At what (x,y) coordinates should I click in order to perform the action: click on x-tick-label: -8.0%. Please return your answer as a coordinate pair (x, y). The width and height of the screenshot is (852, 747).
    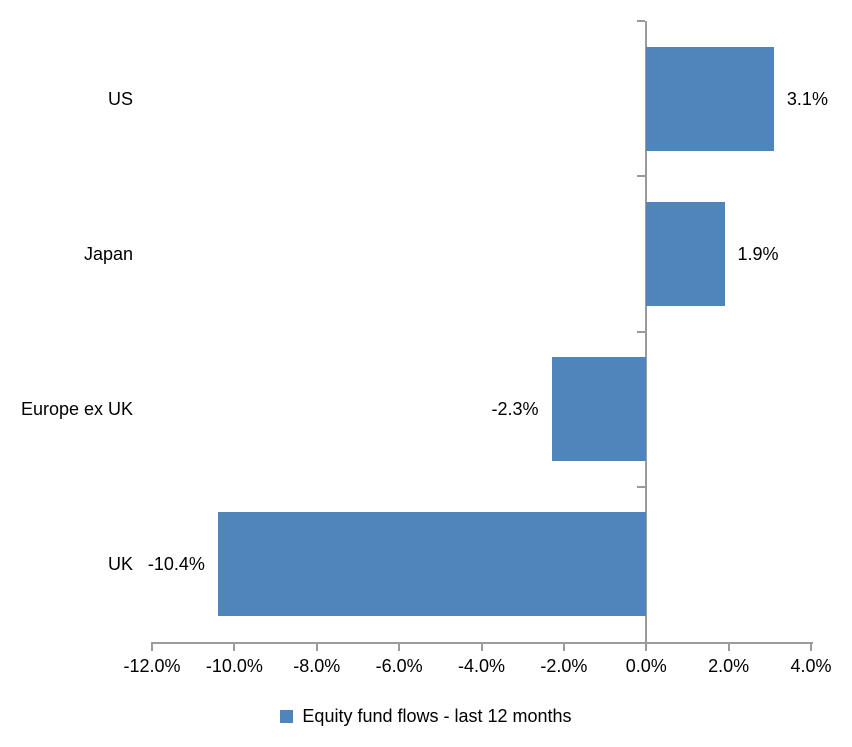
    Looking at the image, I should click on (317, 666).